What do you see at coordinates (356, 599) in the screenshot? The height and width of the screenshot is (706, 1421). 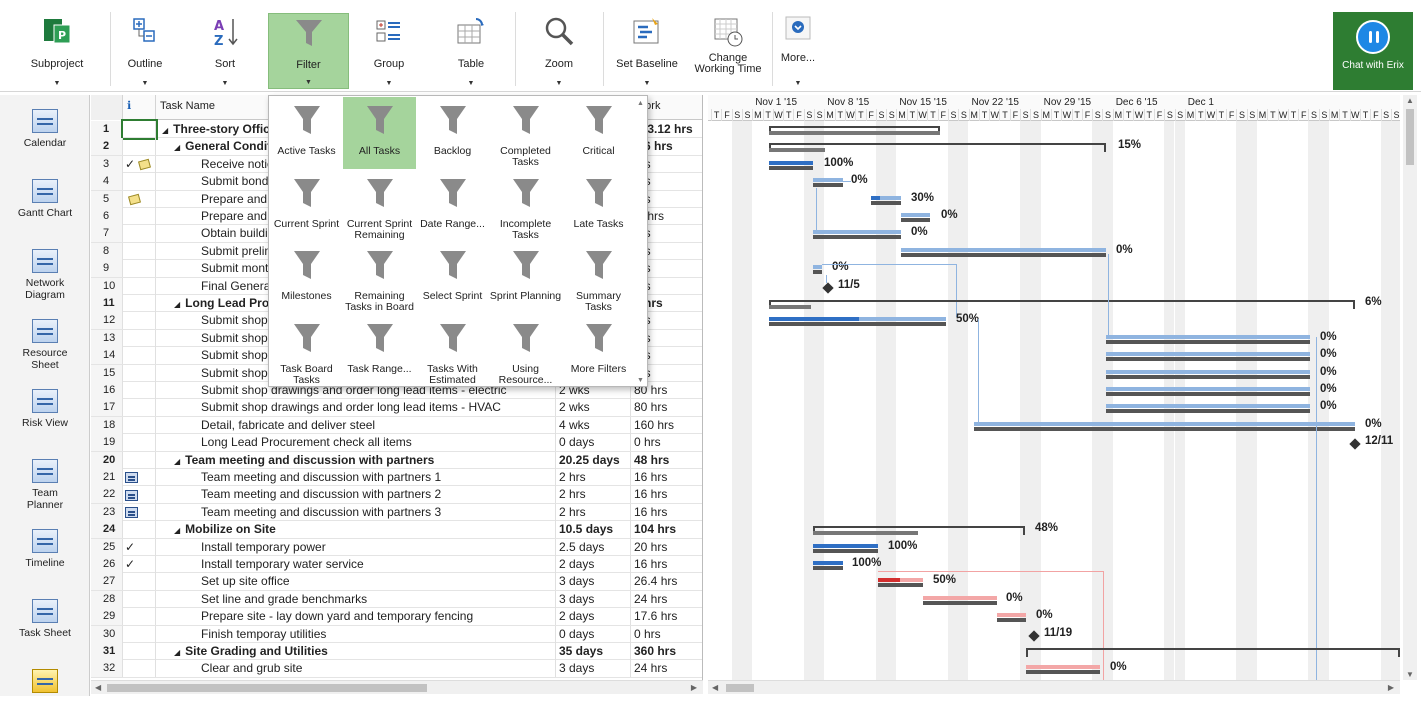 I see `task-name-cell: Set line and grade benchmarks` at bounding box center [356, 599].